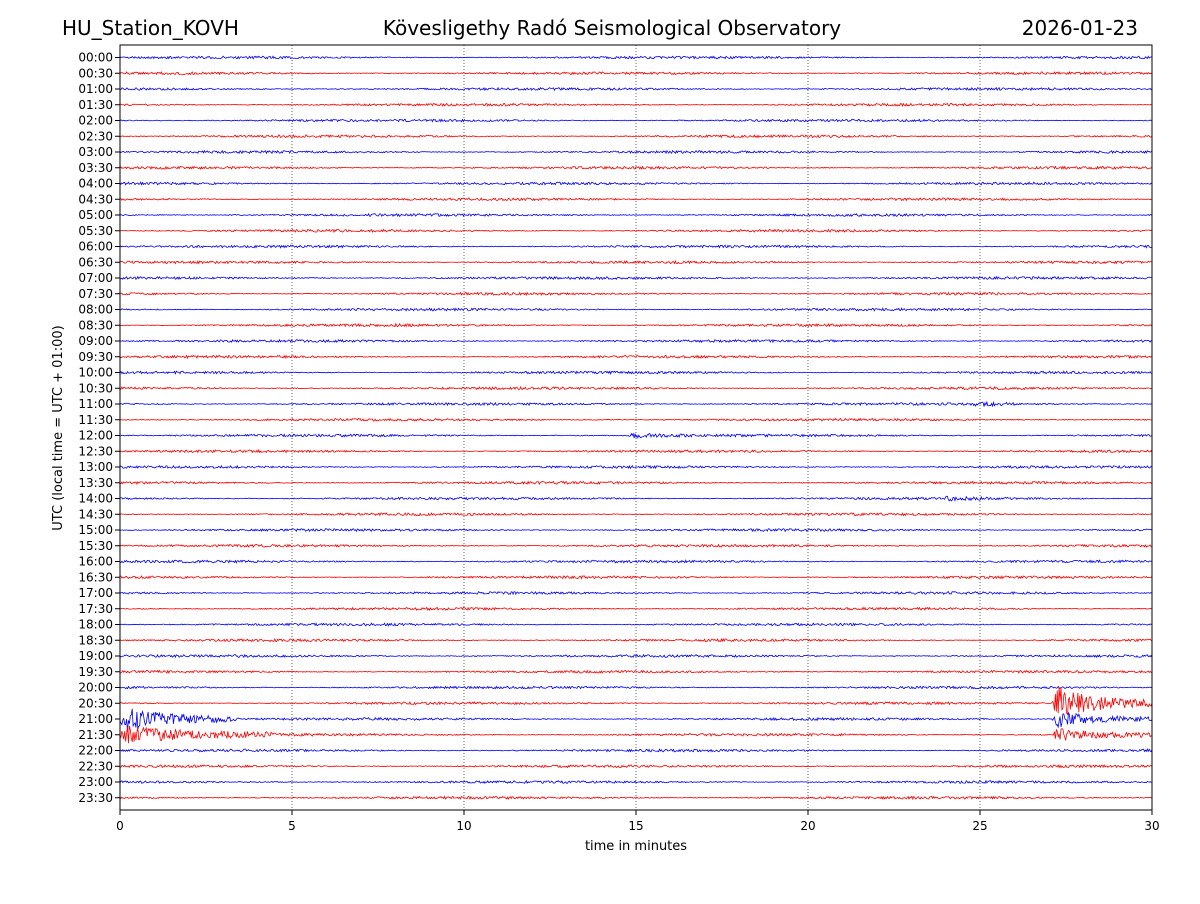 The image size is (1200, 904). What do you see at coordinates (95, 388) in the screenshot?
I see `y-tick-label: 10:30` at bounding box center [95, 388].